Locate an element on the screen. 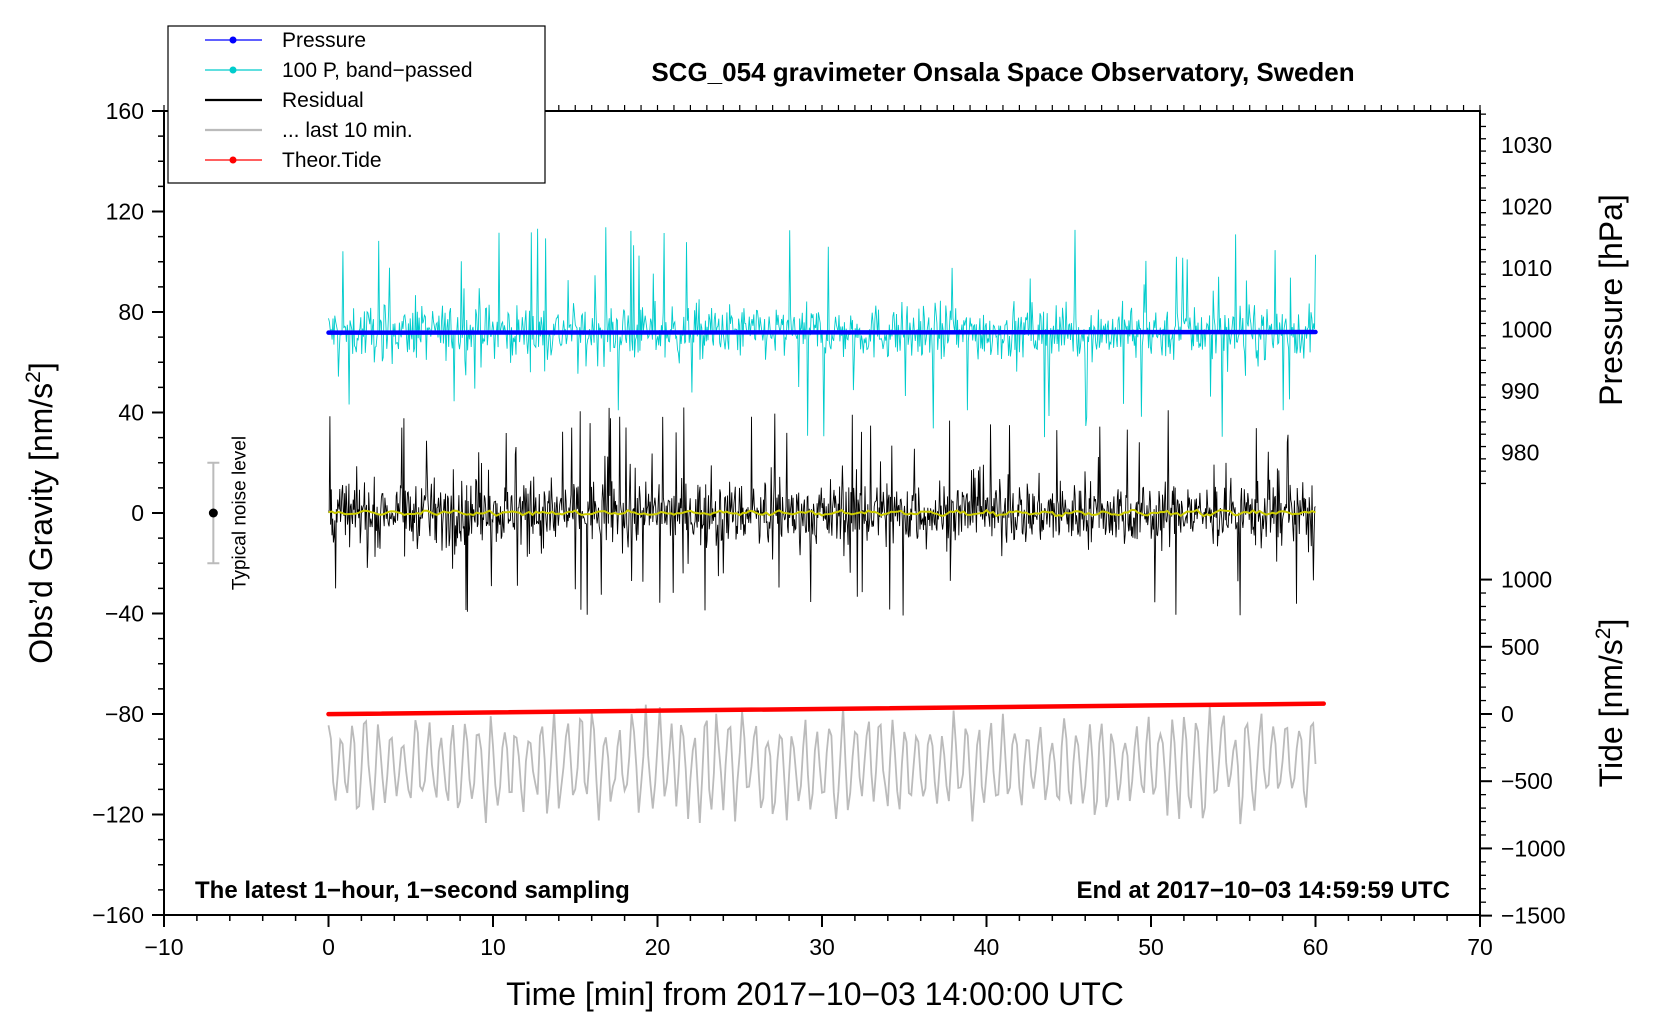 This screenshot has height=1020, width=1660. residual-line is located at coordinates (822, 511).